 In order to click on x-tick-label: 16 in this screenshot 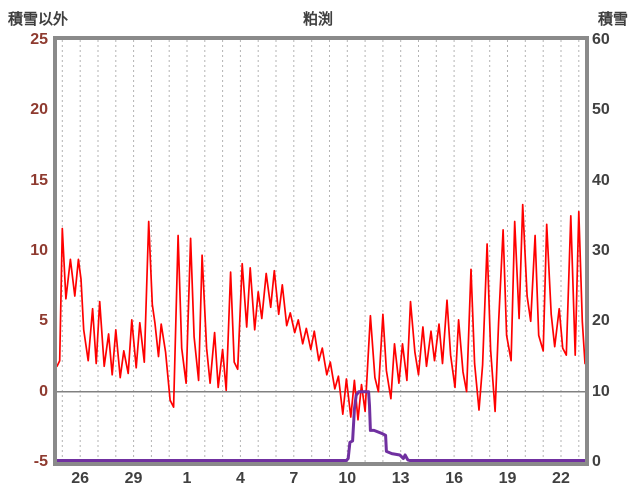, I will do `click(454, 478)`.